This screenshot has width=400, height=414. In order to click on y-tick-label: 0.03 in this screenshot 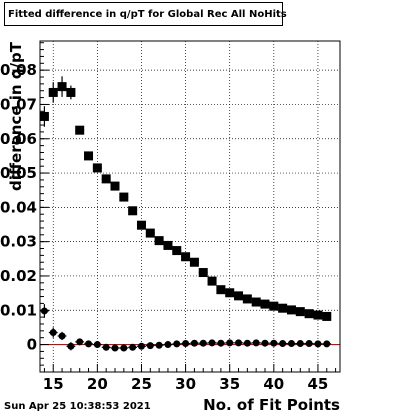, I will do `click(18, 242)`.